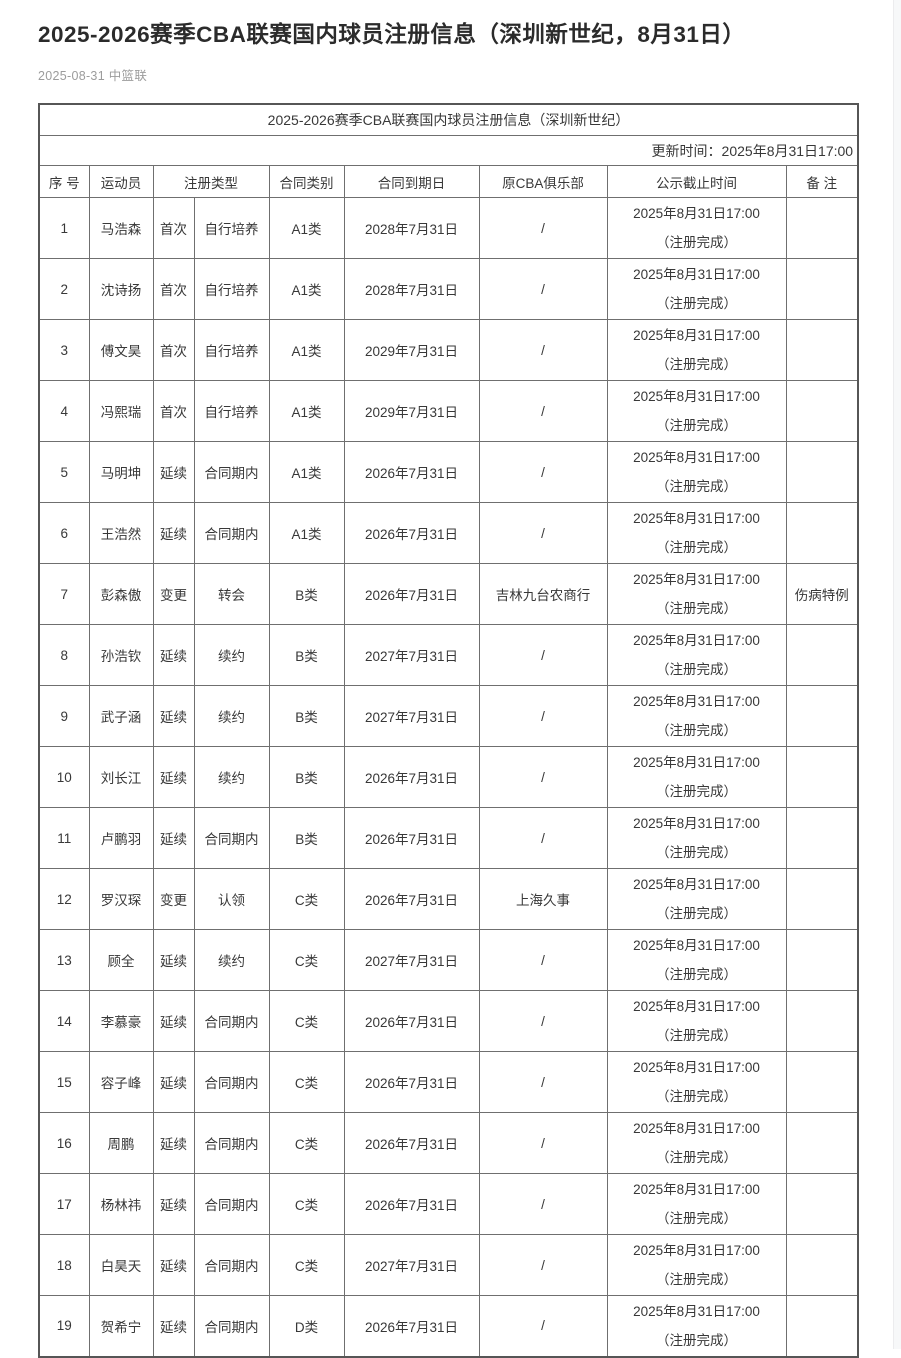  Describe the element at coordinates (211, 181) in the screenshot. I see `col-header-reg-type: 注册类型` at that location.